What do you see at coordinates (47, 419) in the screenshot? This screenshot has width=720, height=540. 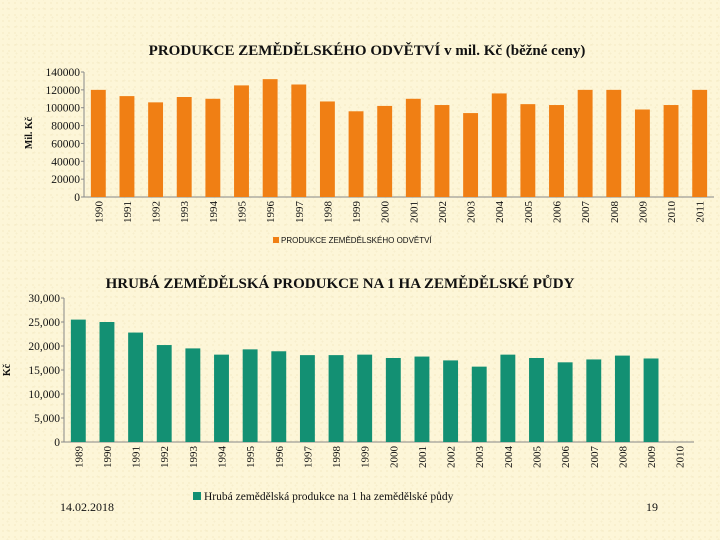 I see `gross-production-y-tick: 5,000` at bounding box center [47, 419].